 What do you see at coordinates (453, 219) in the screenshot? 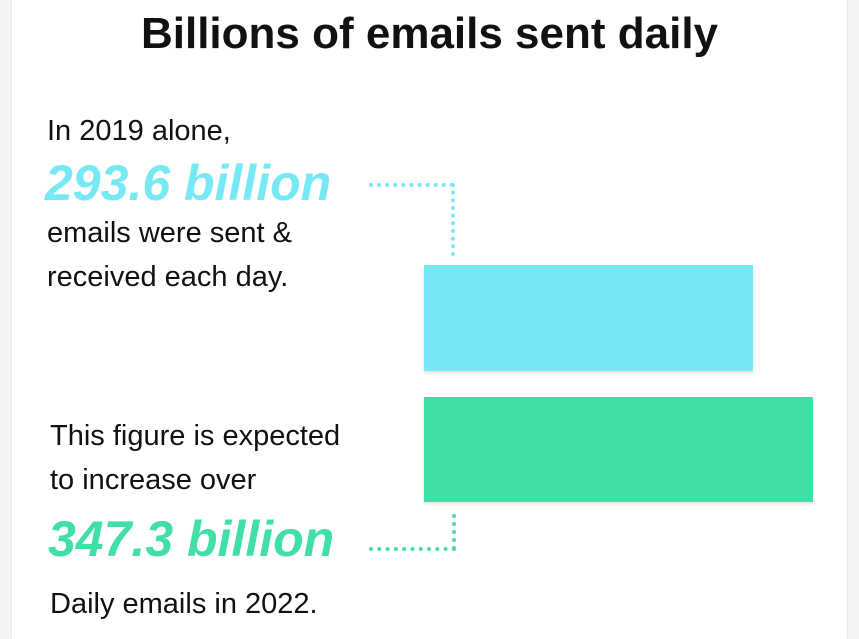
I see `connector-2019-vertical` at bounding box center [453, 219].